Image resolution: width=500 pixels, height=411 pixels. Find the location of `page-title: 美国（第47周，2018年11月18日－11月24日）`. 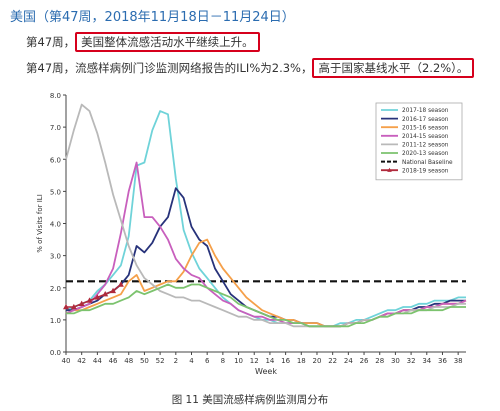

page-title: 美国（第47周，2018年11月18日－11月24日） is located at coordinates (152, 17).